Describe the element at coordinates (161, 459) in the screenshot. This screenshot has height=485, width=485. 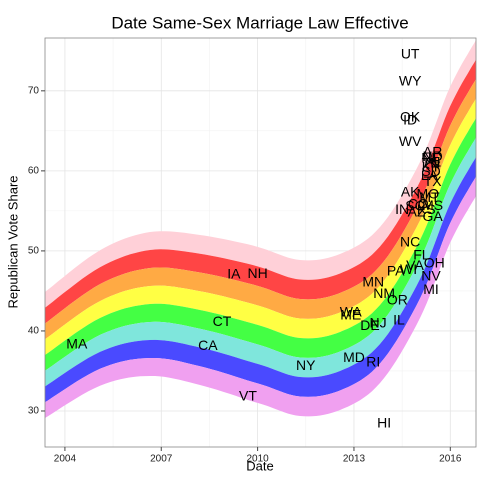
I see `x-tick-label: 2007` at that location.